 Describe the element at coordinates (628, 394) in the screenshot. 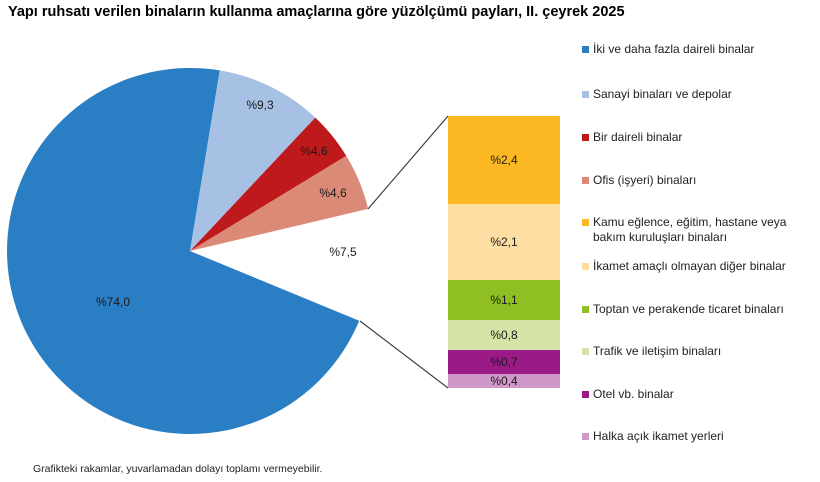

I see `legend-item-otel: Otel vb. binalar` at that location.